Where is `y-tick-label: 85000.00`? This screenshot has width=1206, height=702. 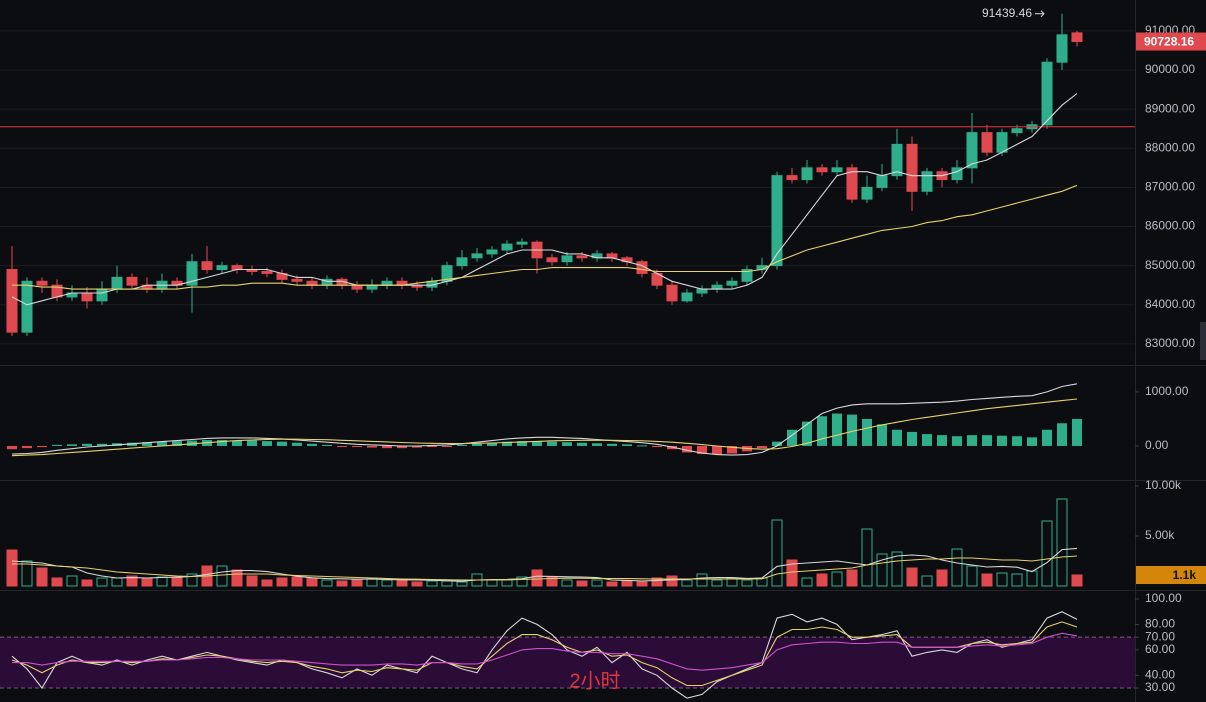 y-tick-label: 85000.00 is located at coordinates (1170, 265).